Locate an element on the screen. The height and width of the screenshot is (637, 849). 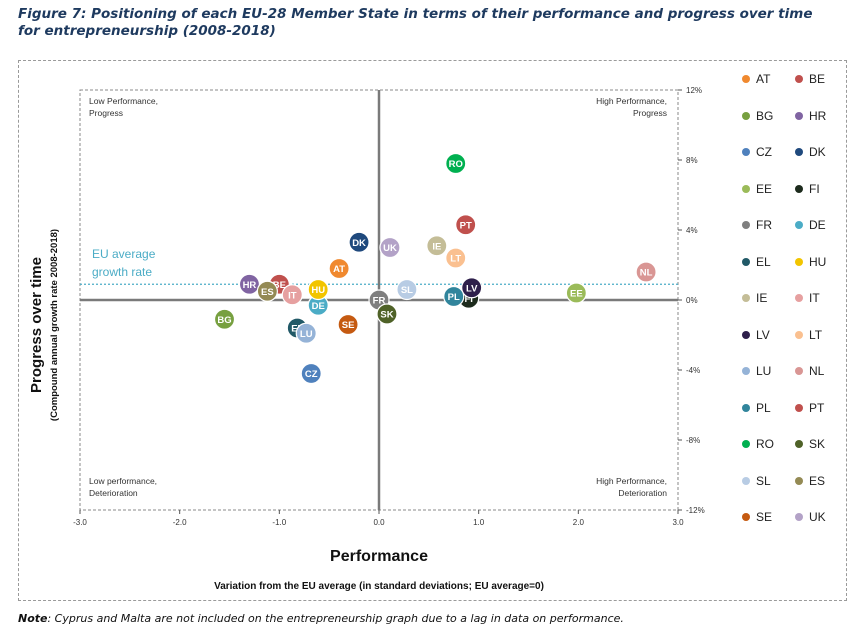
point-label-it: IT is located at coordinates (292, 295).